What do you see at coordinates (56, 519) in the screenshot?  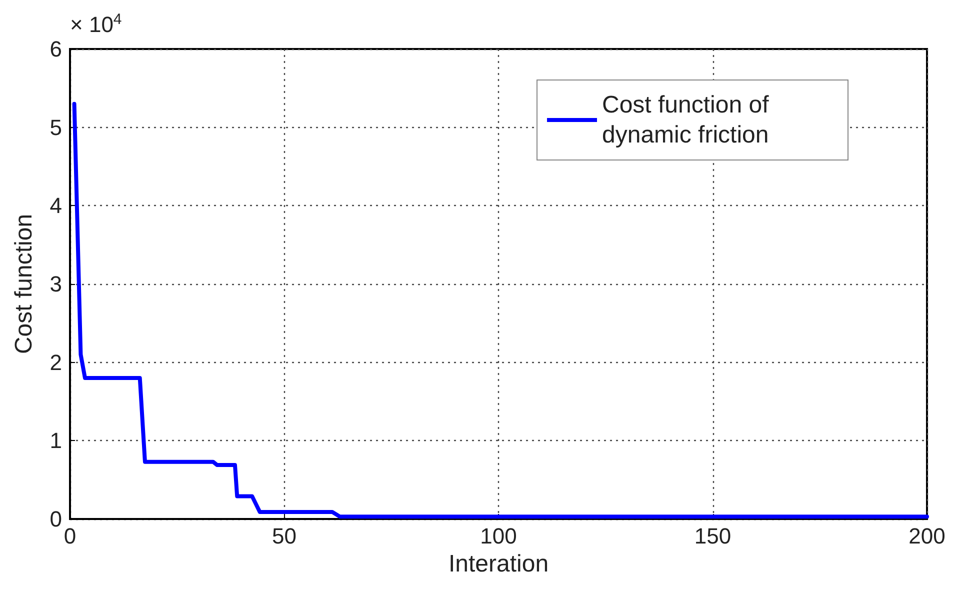 I see `y-tick-label: 0` at bounding box center [56, 519].